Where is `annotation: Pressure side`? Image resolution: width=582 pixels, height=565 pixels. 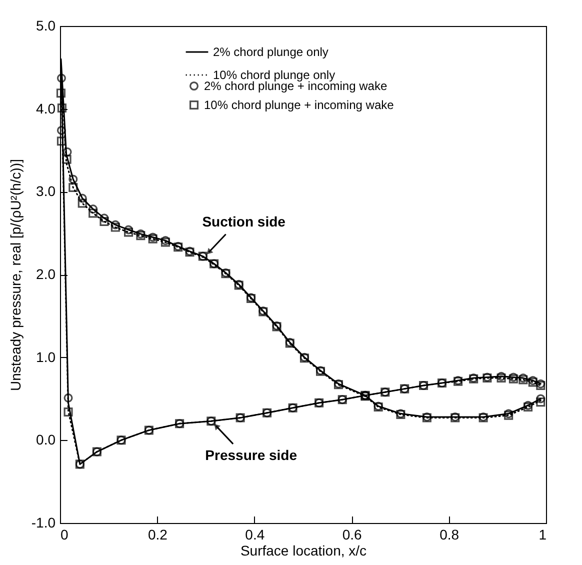 annotation: Pressure side is located at coordinates (251, 454).